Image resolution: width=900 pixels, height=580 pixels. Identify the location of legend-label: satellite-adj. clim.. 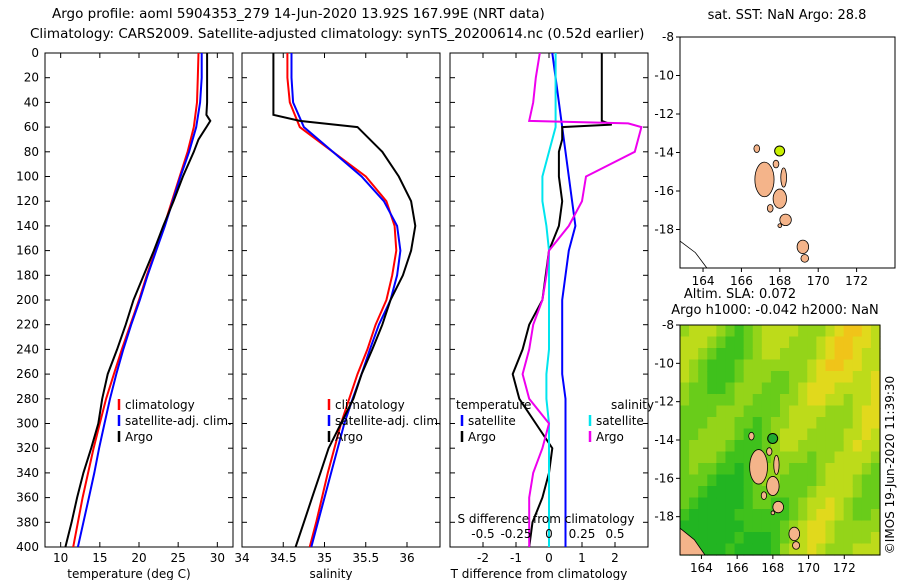
(388, 421).